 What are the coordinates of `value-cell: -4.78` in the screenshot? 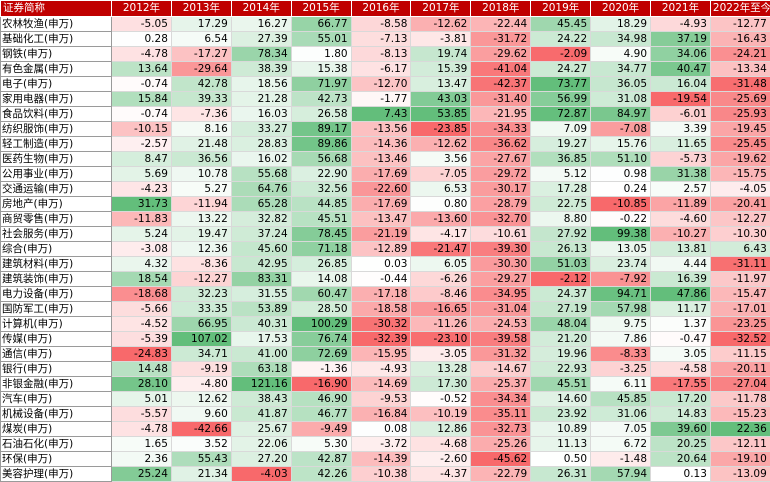 It's located at (141, 54).